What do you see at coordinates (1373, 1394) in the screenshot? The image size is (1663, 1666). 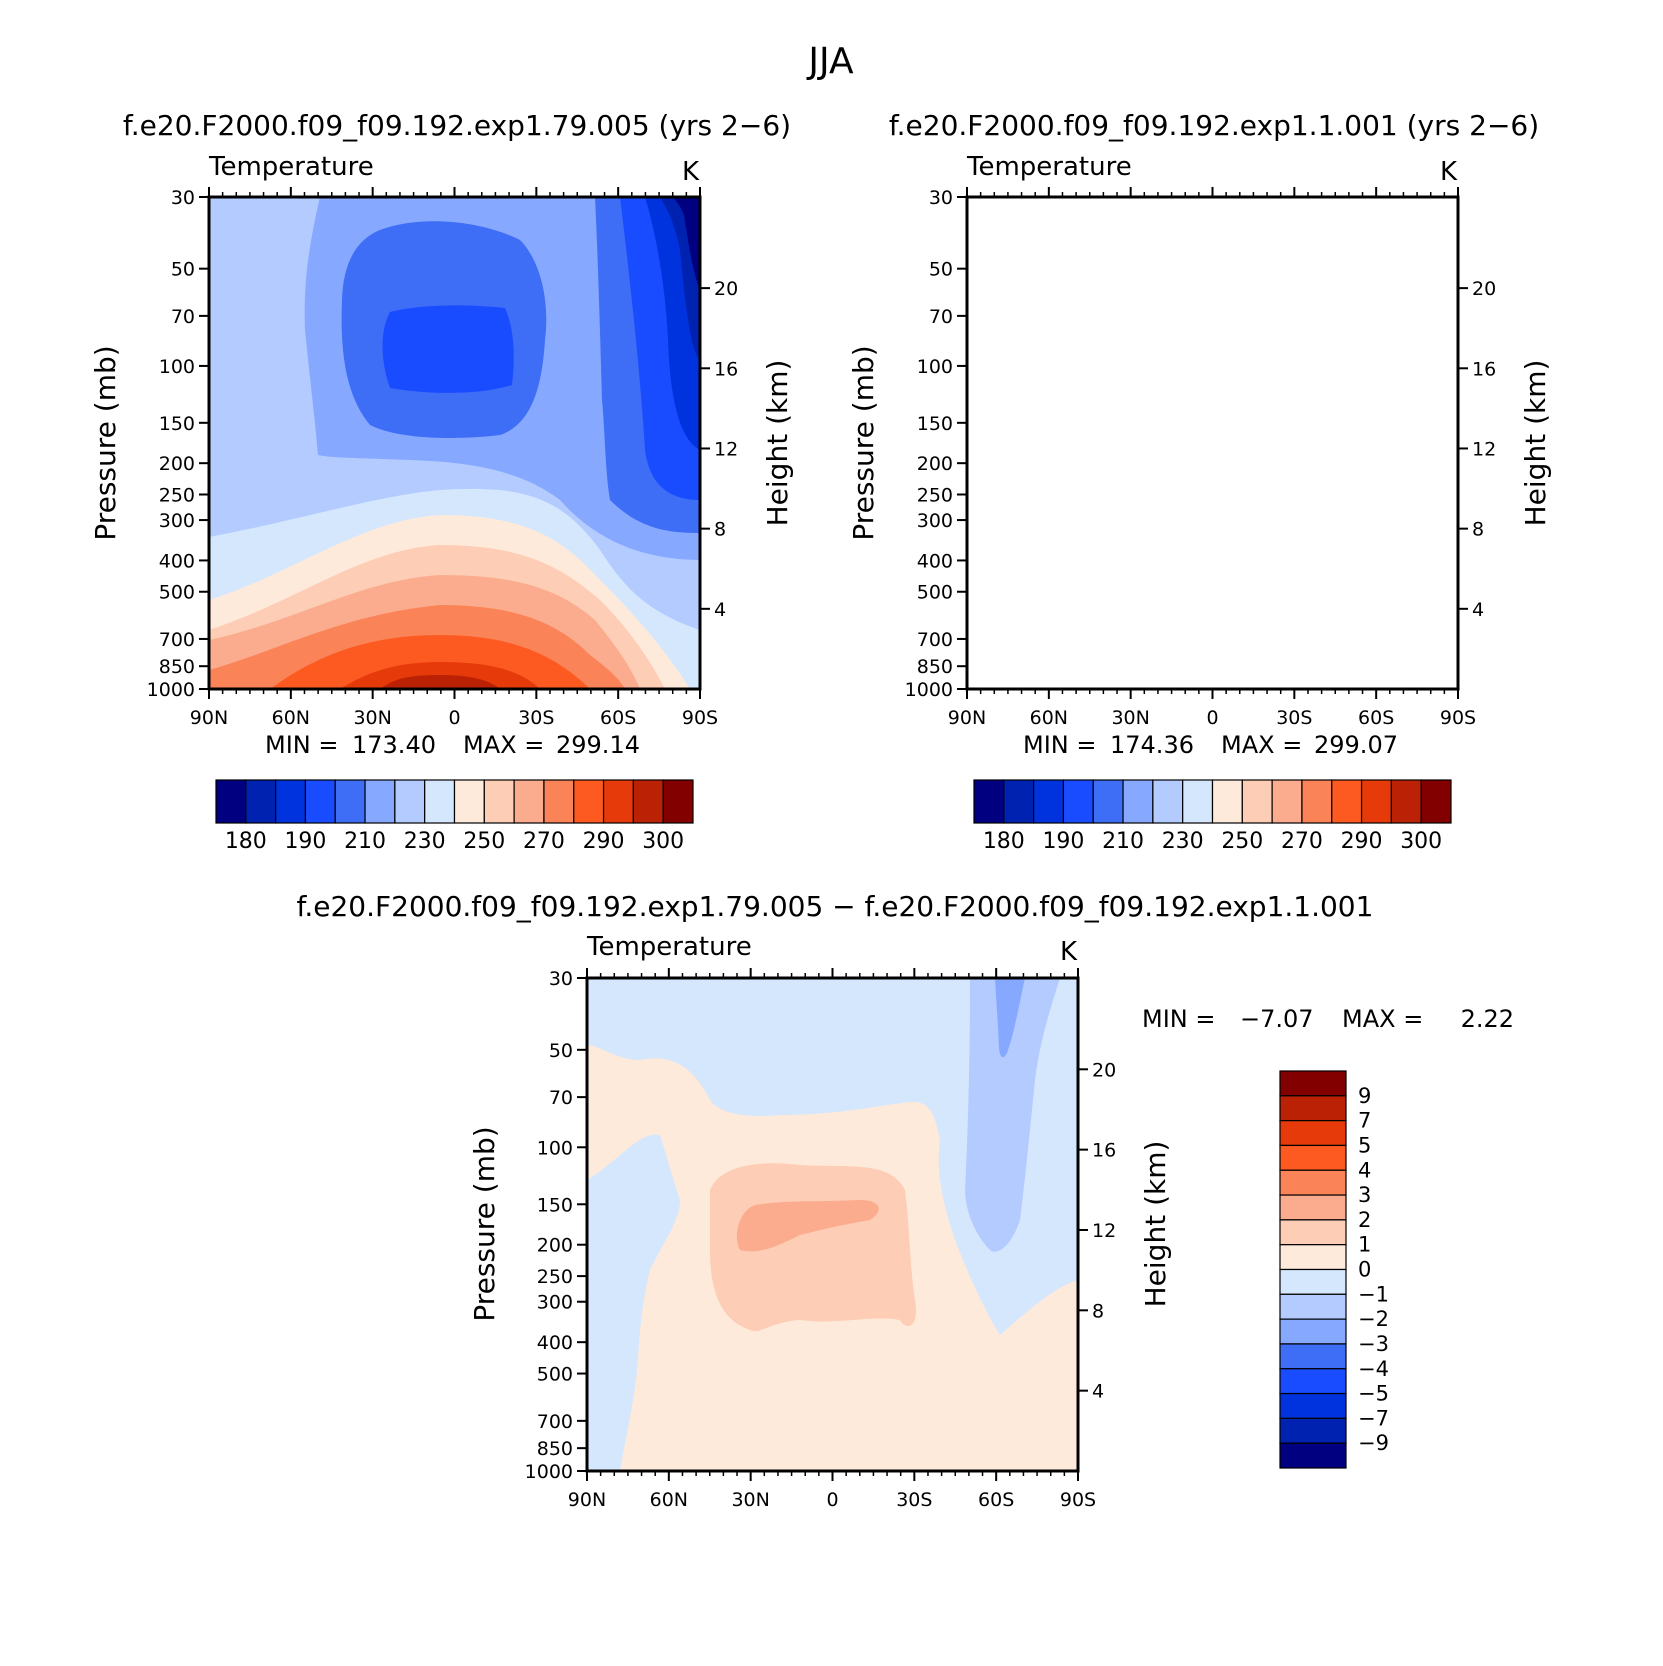 I see `colorbar-label: −5` at bounding box center [1373, 1394].